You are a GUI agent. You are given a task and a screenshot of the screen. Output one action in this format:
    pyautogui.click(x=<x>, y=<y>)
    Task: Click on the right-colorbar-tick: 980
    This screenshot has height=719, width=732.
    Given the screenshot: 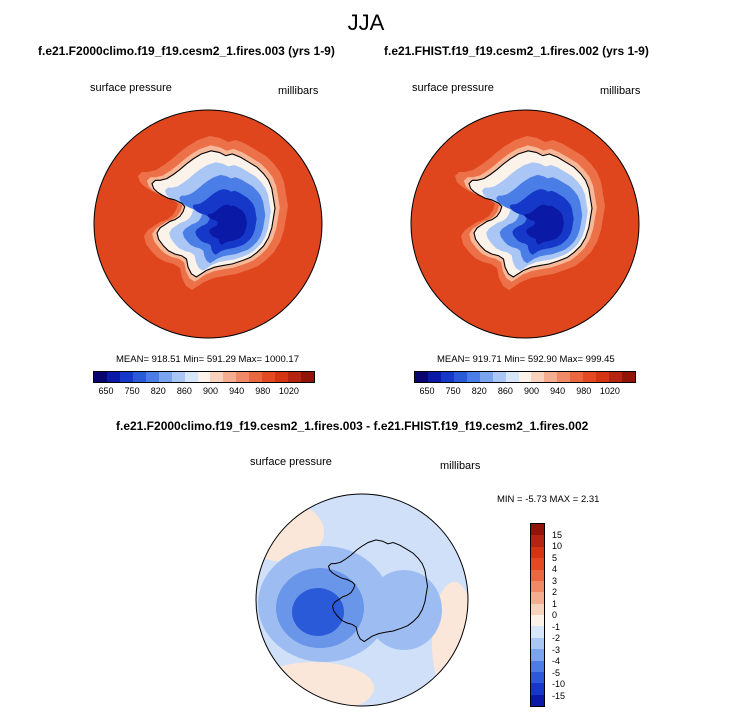 What is the action you would take?
    pyautogui.click(x=584, y=391)
    